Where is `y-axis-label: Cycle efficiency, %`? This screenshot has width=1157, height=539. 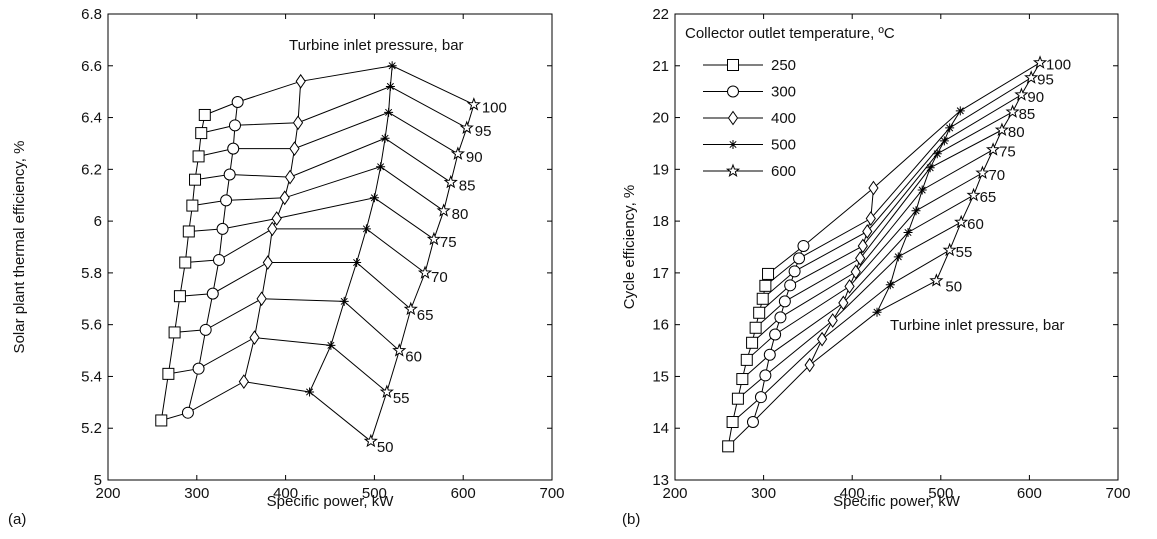
y-axis-label: Cycle efficiency, % is located at coordinates (629, 247).